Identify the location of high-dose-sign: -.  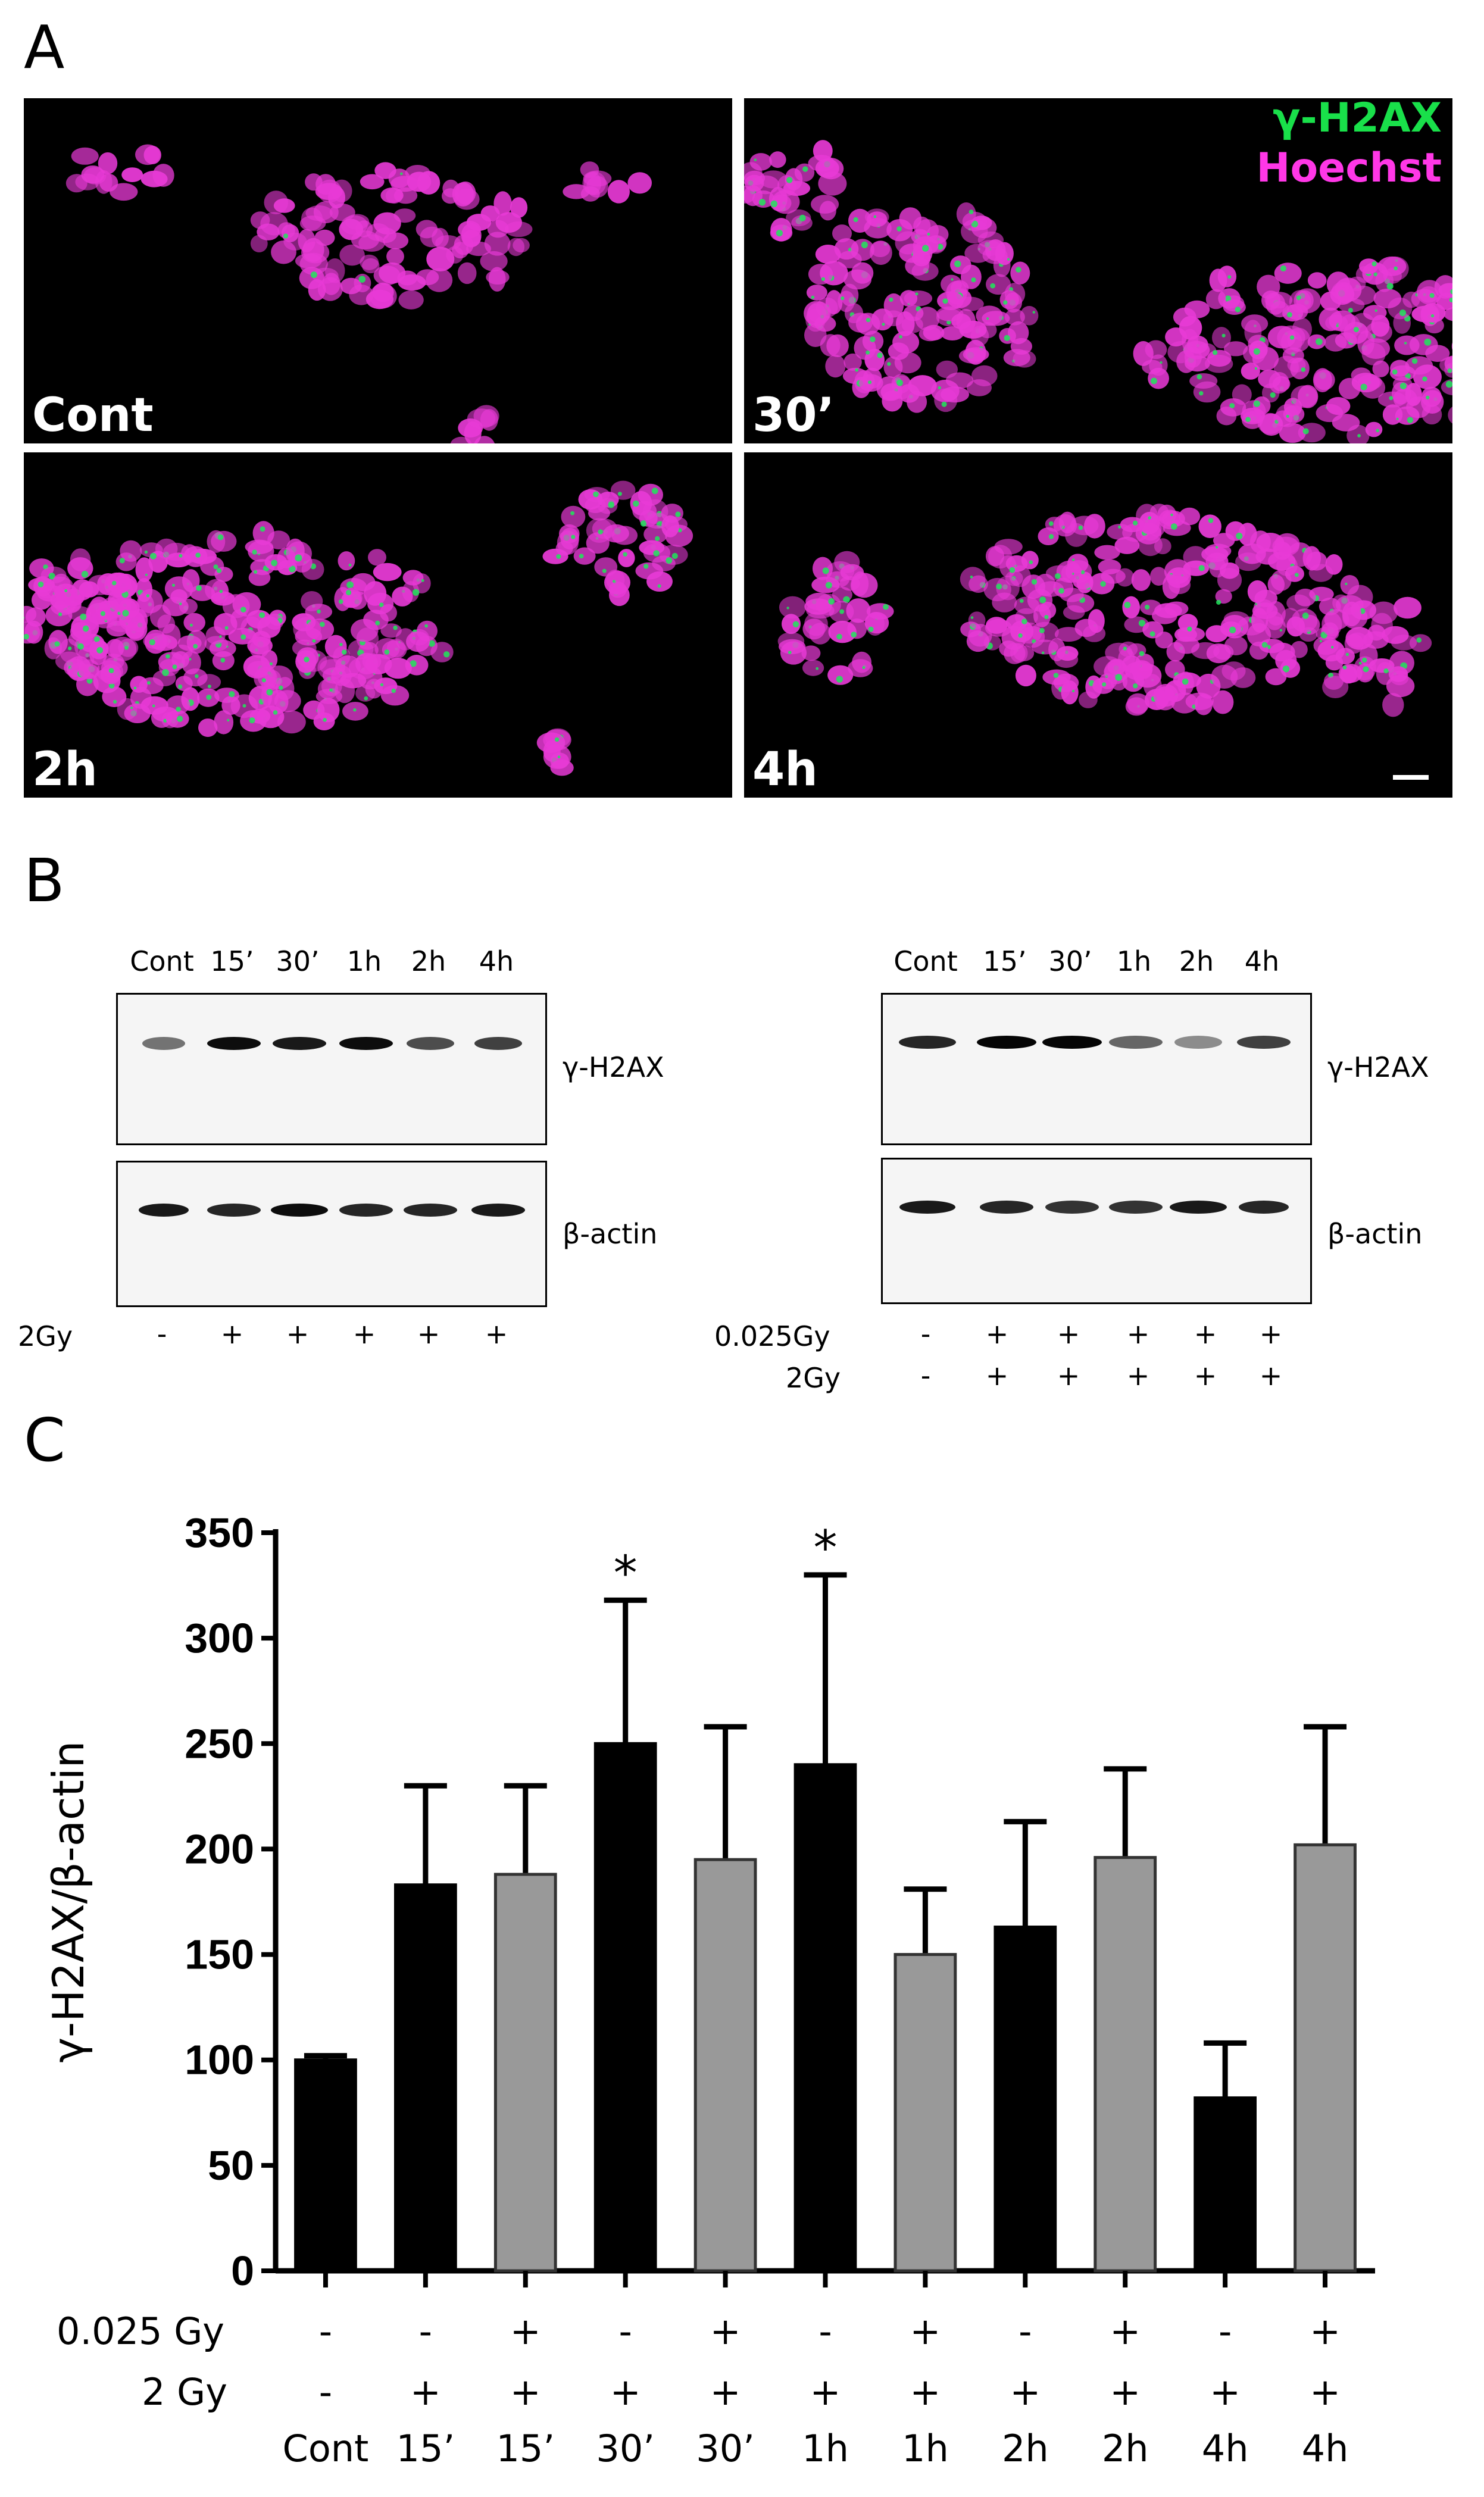
(326, 2392).